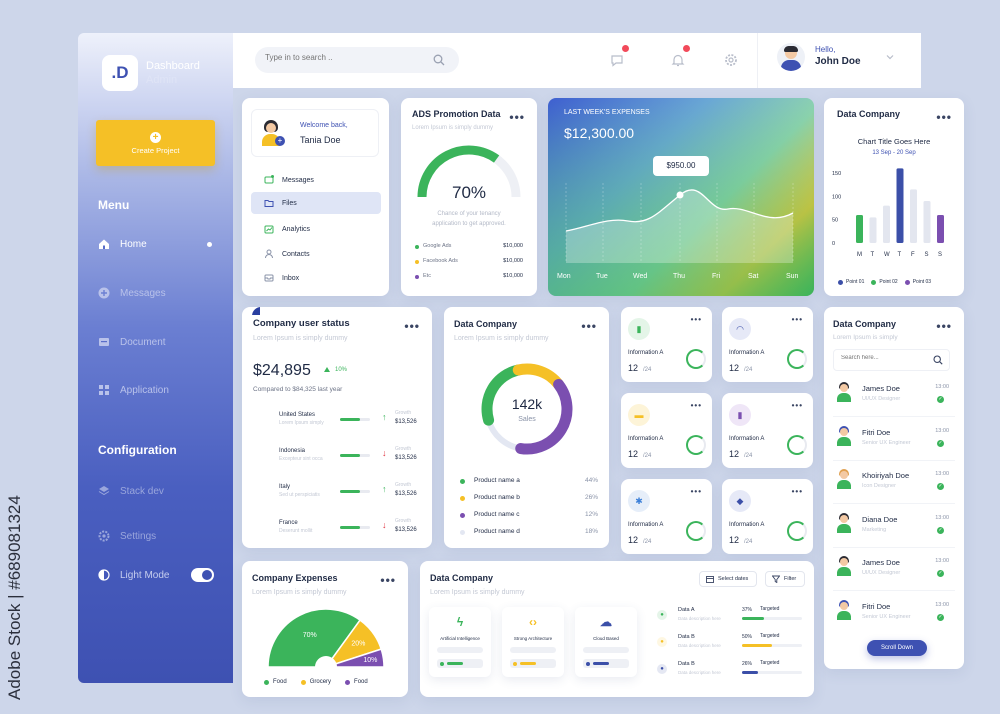 Image resolution: width=1000 pixels, height=714 pixels. I want to click on topbar: Hello, John Doe, so click(577, 60).